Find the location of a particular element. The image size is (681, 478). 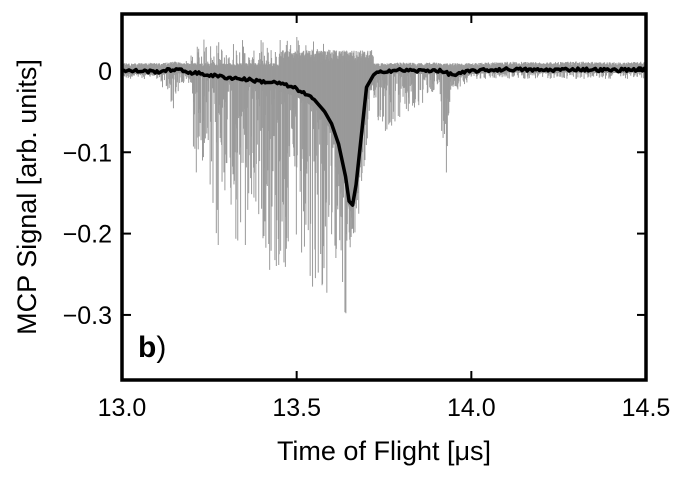

x-tick-labels: 13.0 13.5 14.0 14.5 is located at coordinates (384, 408).